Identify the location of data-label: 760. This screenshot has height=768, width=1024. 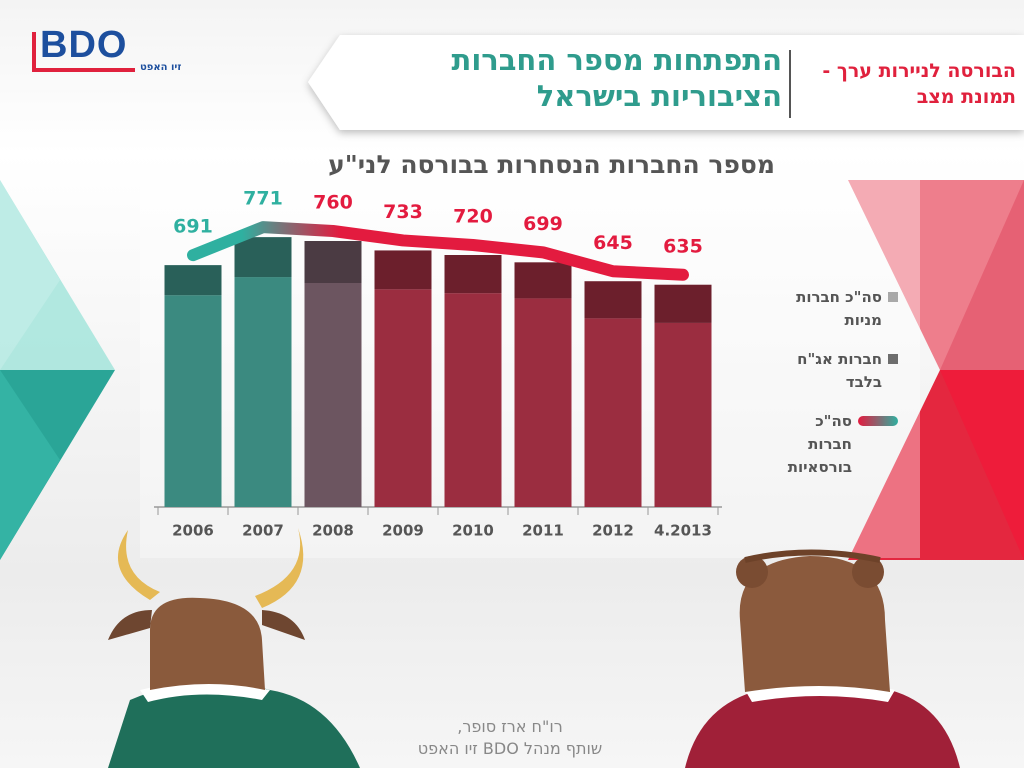
(333, 203).